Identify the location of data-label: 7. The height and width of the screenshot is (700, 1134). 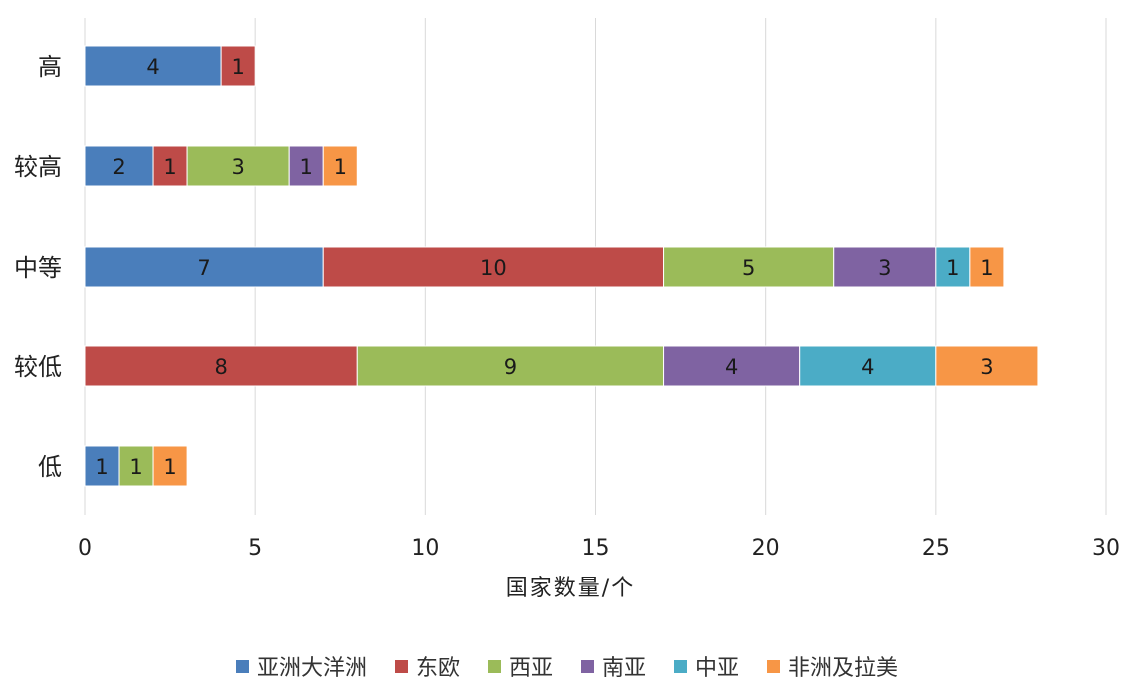
(203, 268).